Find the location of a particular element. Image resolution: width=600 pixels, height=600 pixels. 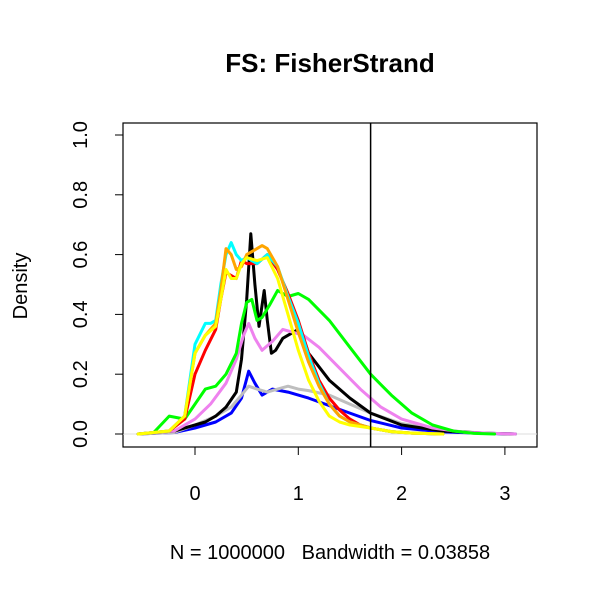

x-axis: 0 1 2 3 is located at coordinates (349, 475).